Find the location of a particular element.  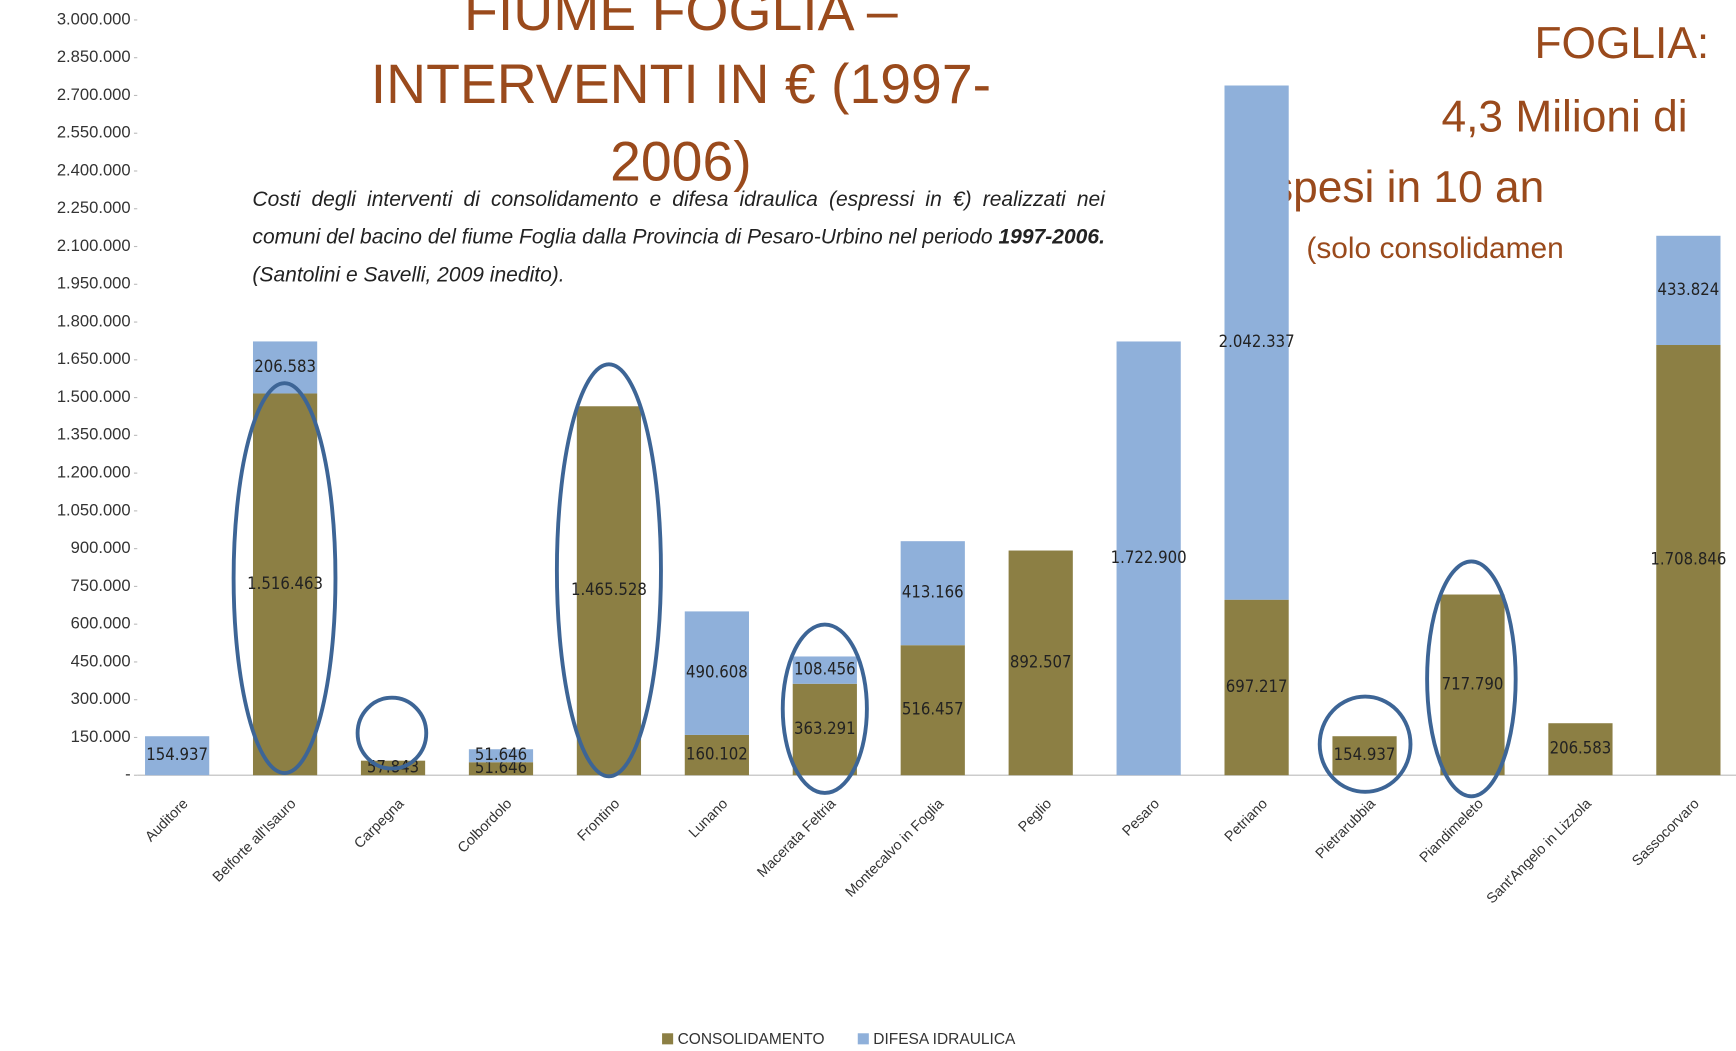

data-label: 1.722.900 is located at coordinates (1149, 557).